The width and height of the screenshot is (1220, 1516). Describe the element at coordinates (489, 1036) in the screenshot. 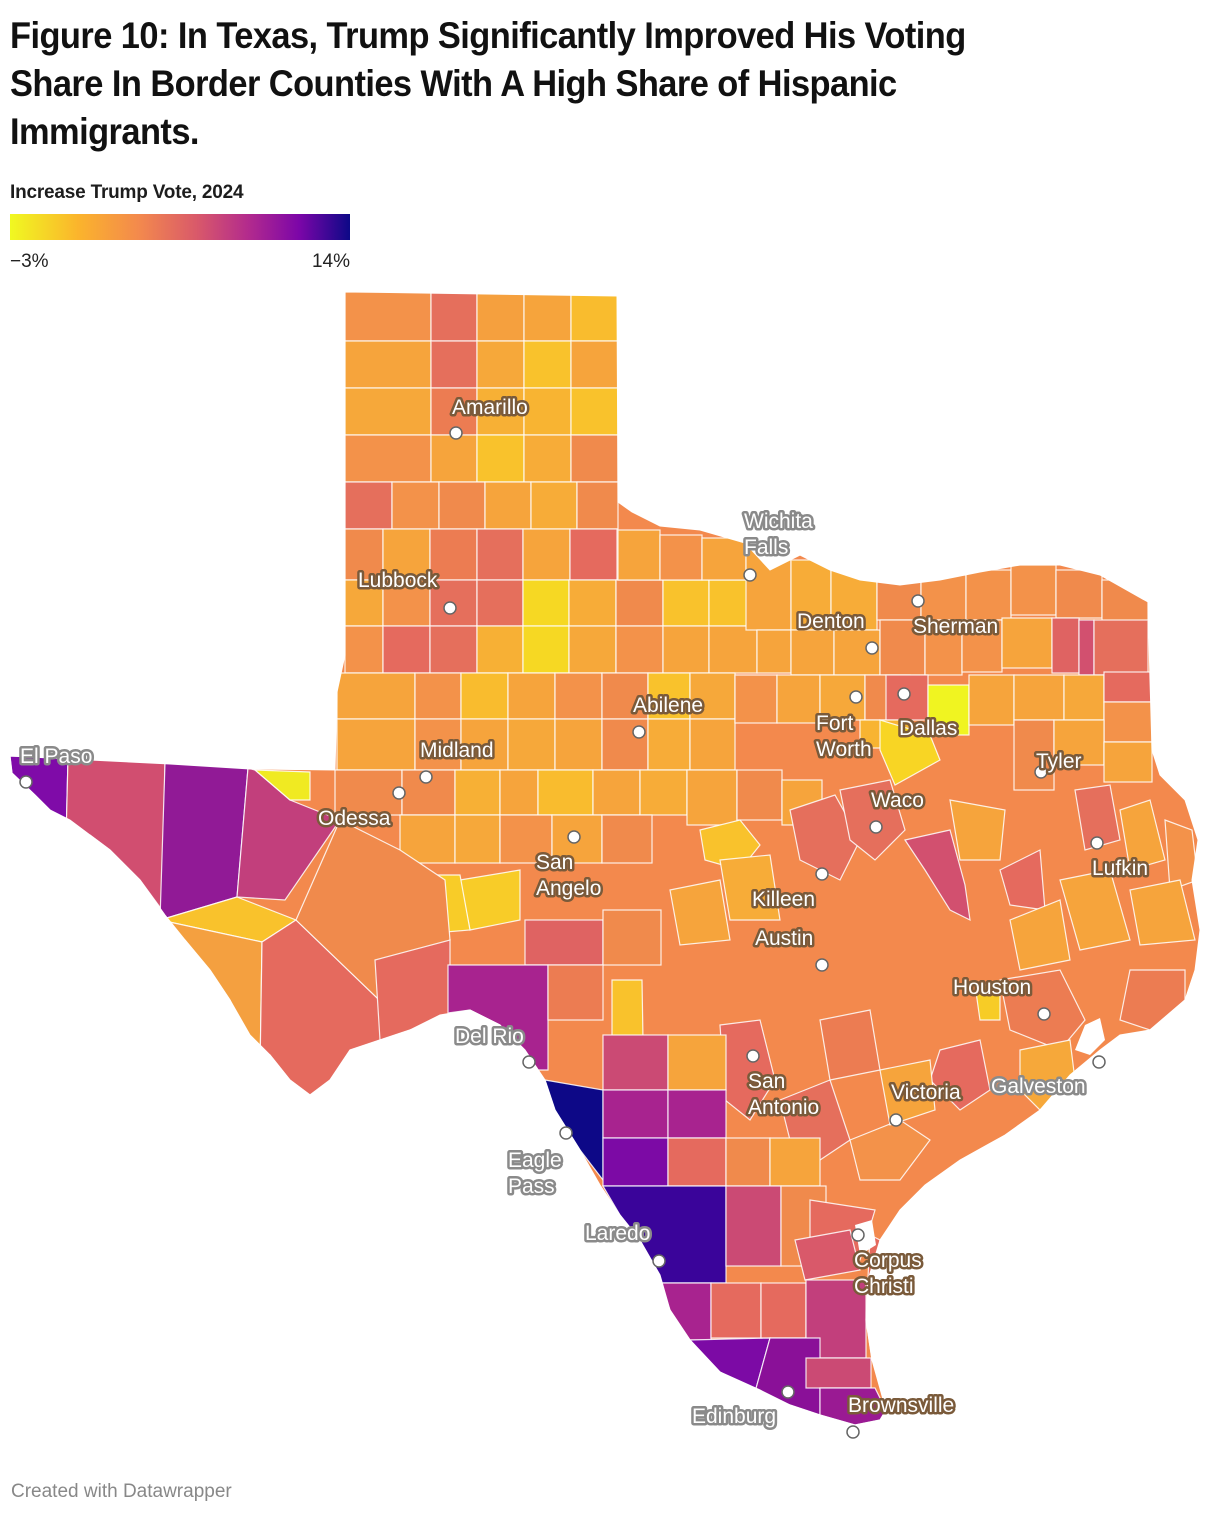

I see `city-label: Del Rio` at that location.